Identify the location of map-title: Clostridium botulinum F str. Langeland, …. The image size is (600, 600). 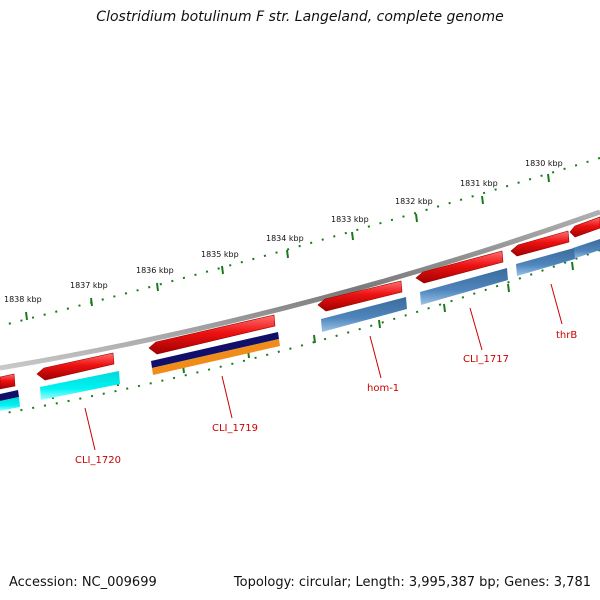
(300, 17).